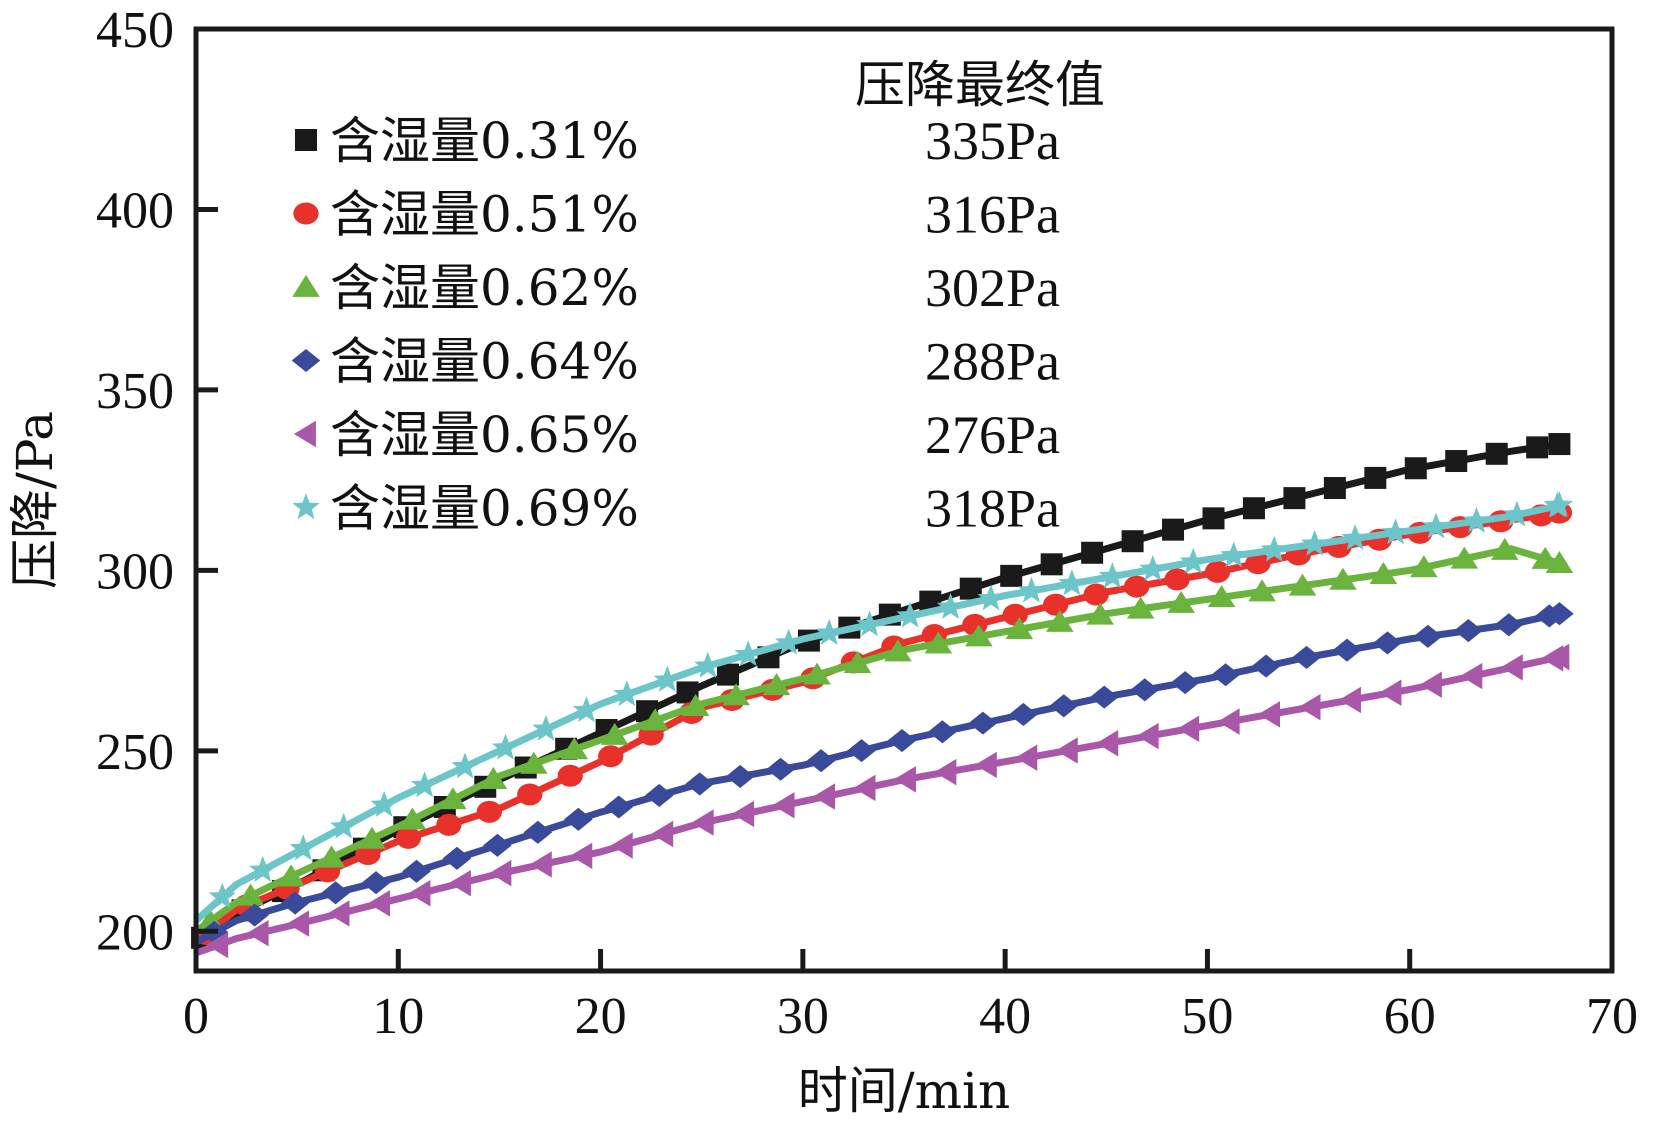 The image size is (1658, 1123). What do you see at coordinates (306, 213) in the screenshot?
I see `circle-marker-icon` at bounding box center [306, 213].